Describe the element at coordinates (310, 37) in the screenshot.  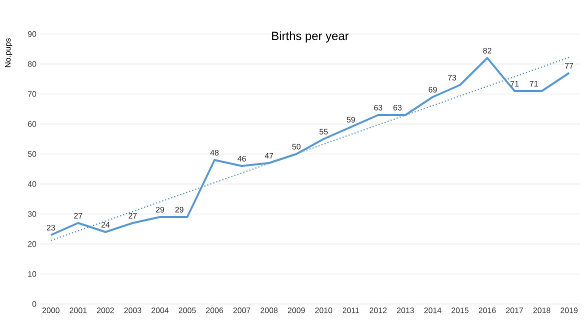
I see `chart-title: Births per year` at that location.